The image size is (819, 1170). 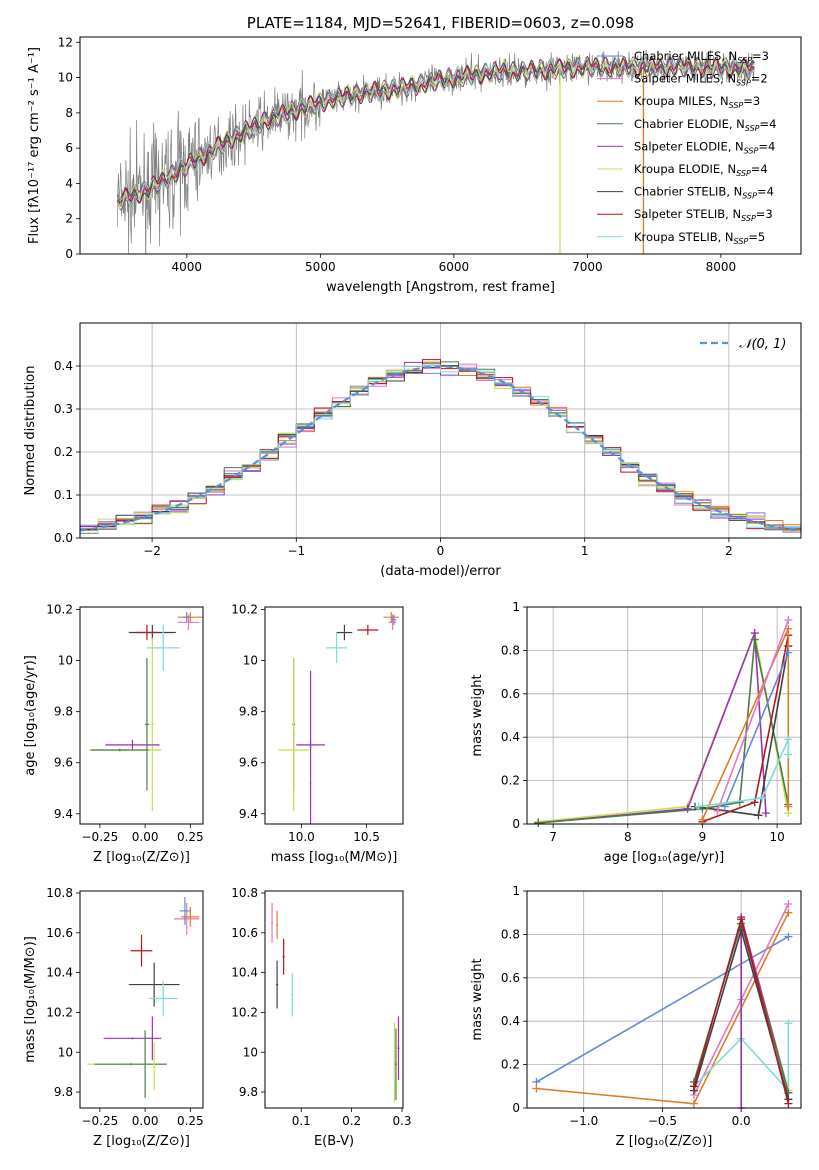 I want to click on x-tick-label: 9, so click(x=703, y=837).